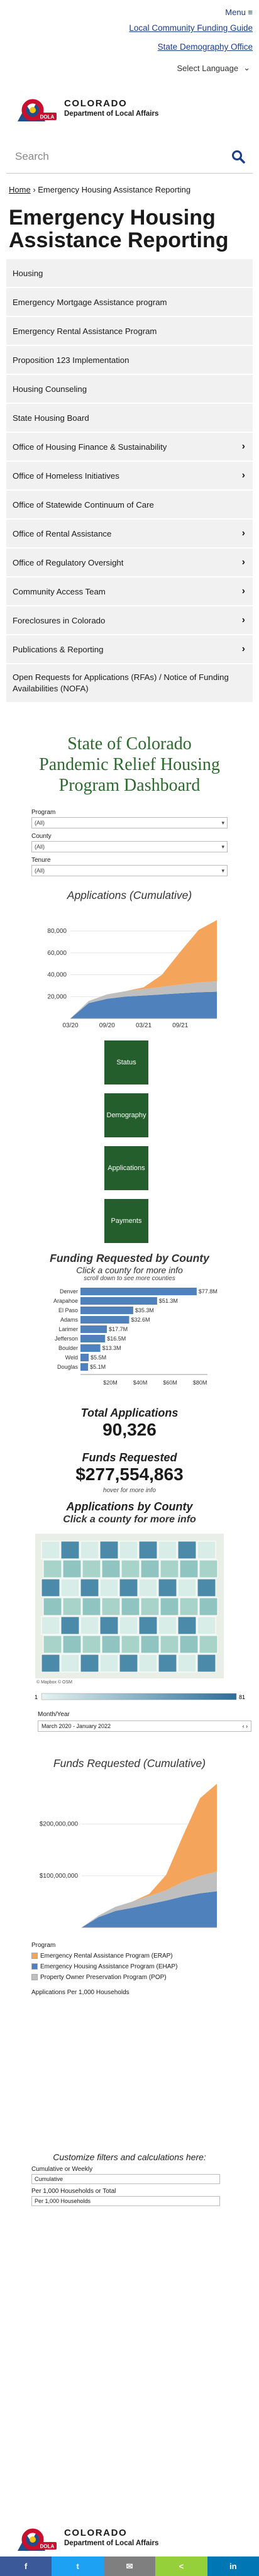 The width and height of the screenshot is (259, 2576). What do you see at coordinates (129, 67) in the screenshot?
I see `language-selector: Select Language ⌄` at bounding box center [129, 67].